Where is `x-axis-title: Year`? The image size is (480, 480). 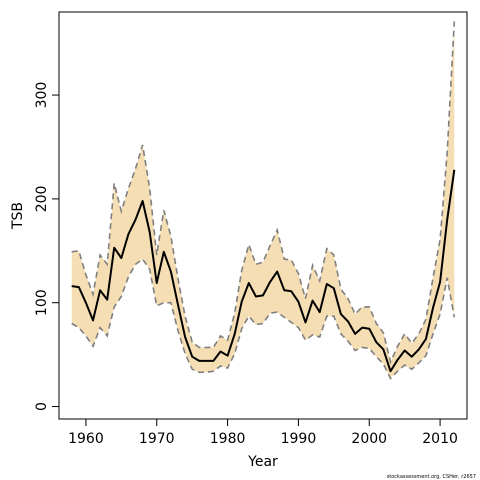 x-axis-title: Year is located at coordinates (262, 462).